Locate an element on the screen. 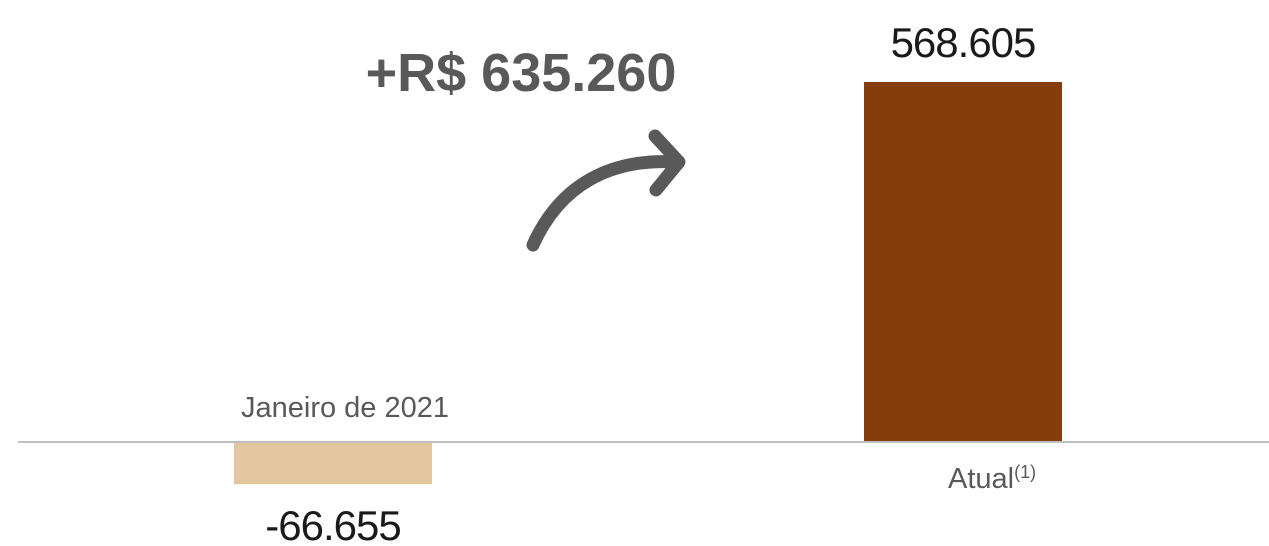  category-label-atual-text: Atual is located at coordinates (981, 479).